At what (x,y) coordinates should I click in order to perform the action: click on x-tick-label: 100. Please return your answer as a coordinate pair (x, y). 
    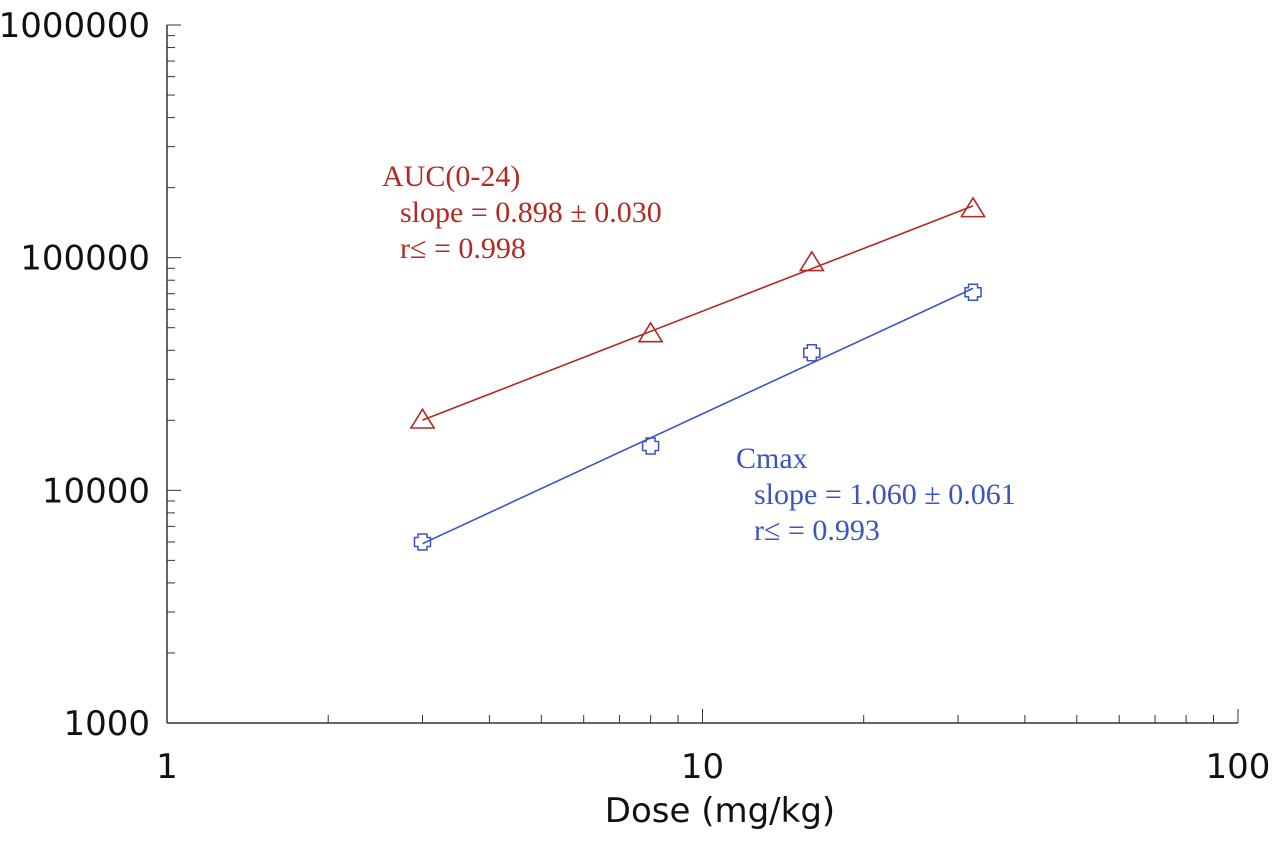
    Looking at the image, I should click on (1238, 767).